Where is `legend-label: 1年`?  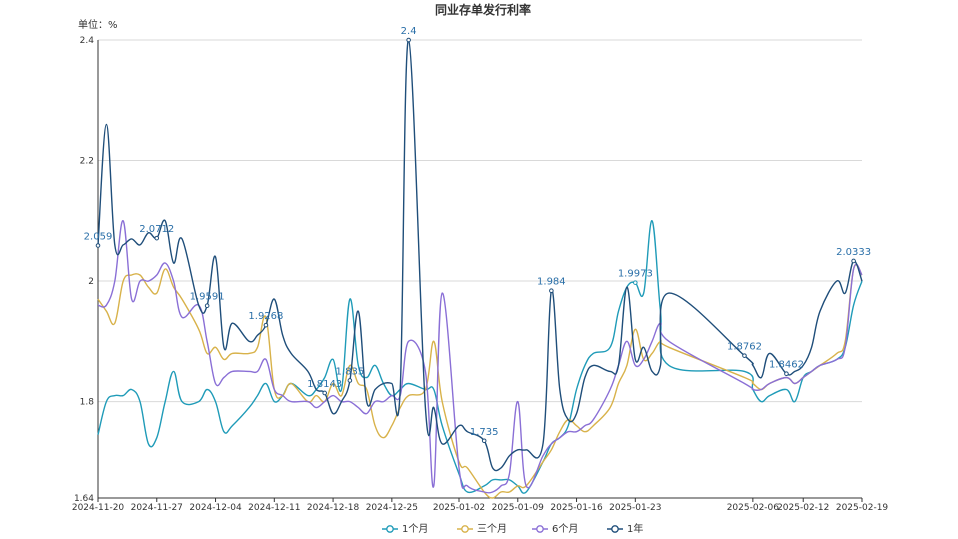
legend-label: 1年 is located at coordinates (635, 528).